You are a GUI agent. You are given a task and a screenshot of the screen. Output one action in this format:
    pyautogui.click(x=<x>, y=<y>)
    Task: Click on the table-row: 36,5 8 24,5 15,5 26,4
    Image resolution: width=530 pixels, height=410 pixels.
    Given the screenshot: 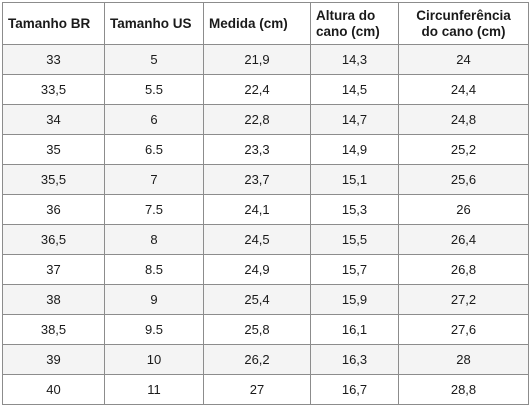 What is the action you would take?
    pyautogui.click(x=265, y=239)
    